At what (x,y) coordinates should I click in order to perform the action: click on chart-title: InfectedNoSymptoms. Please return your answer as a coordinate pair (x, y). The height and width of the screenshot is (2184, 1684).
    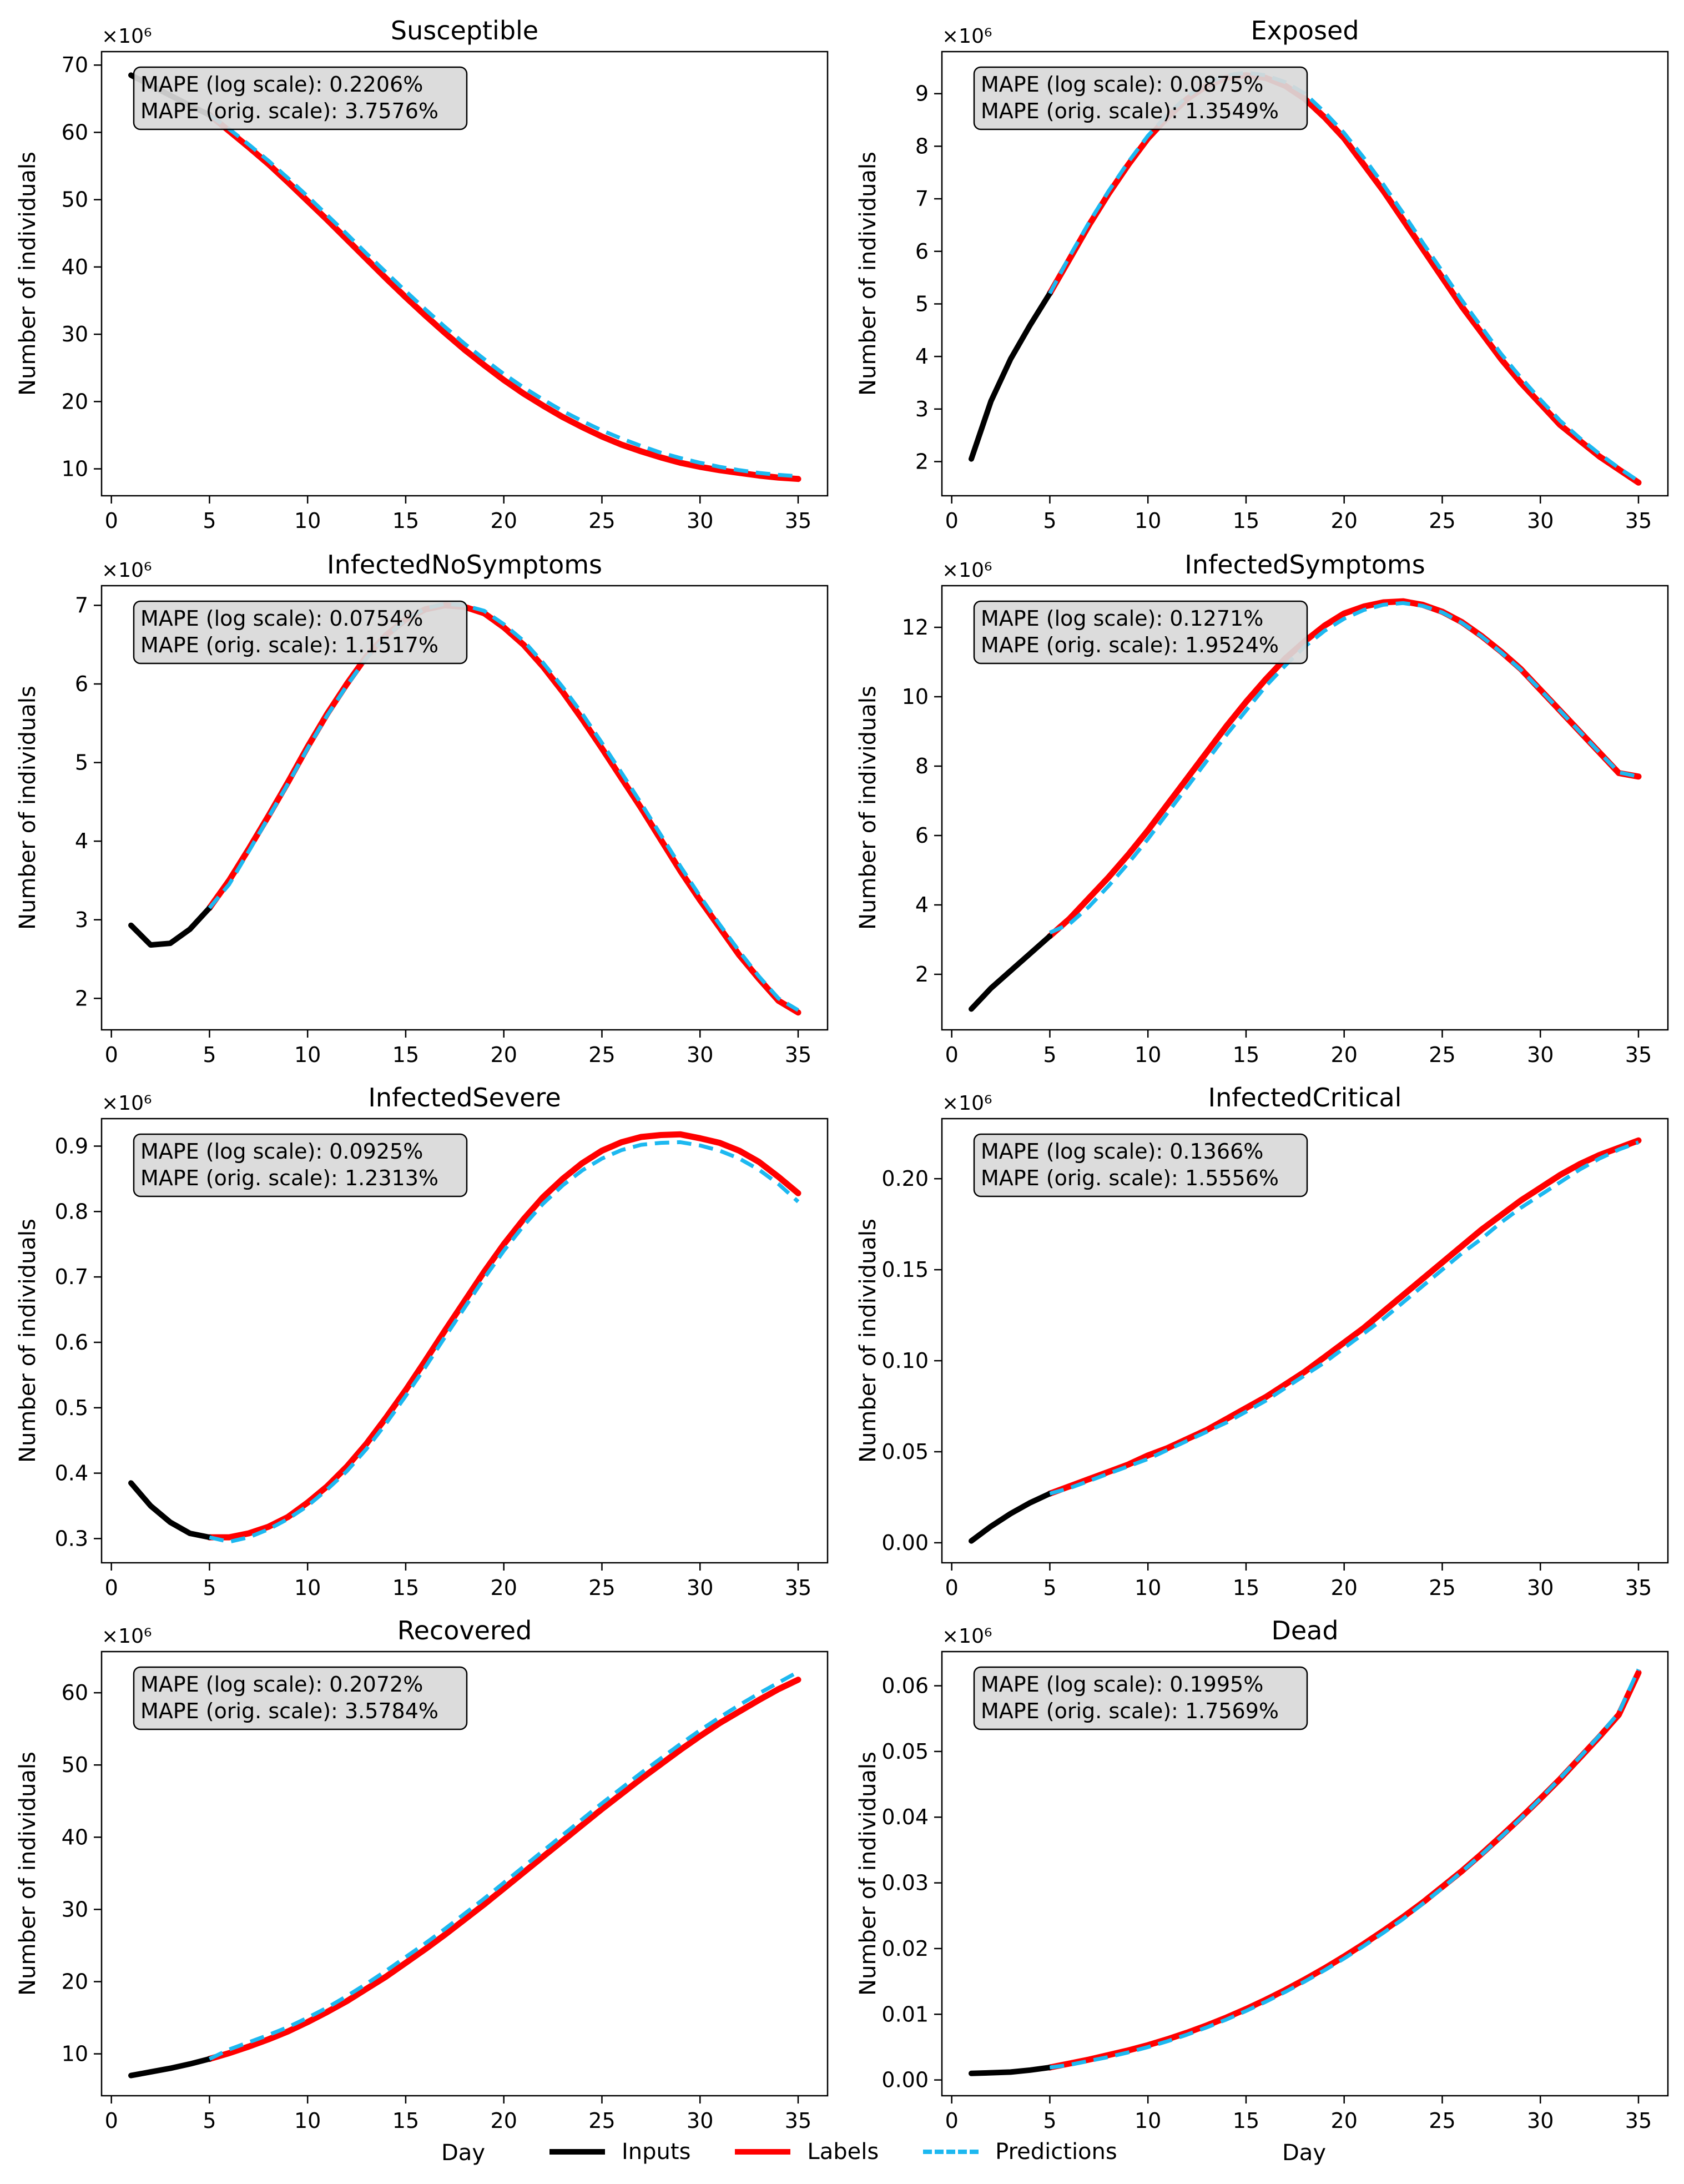
    Looking at the image, I should click on (464, 565).